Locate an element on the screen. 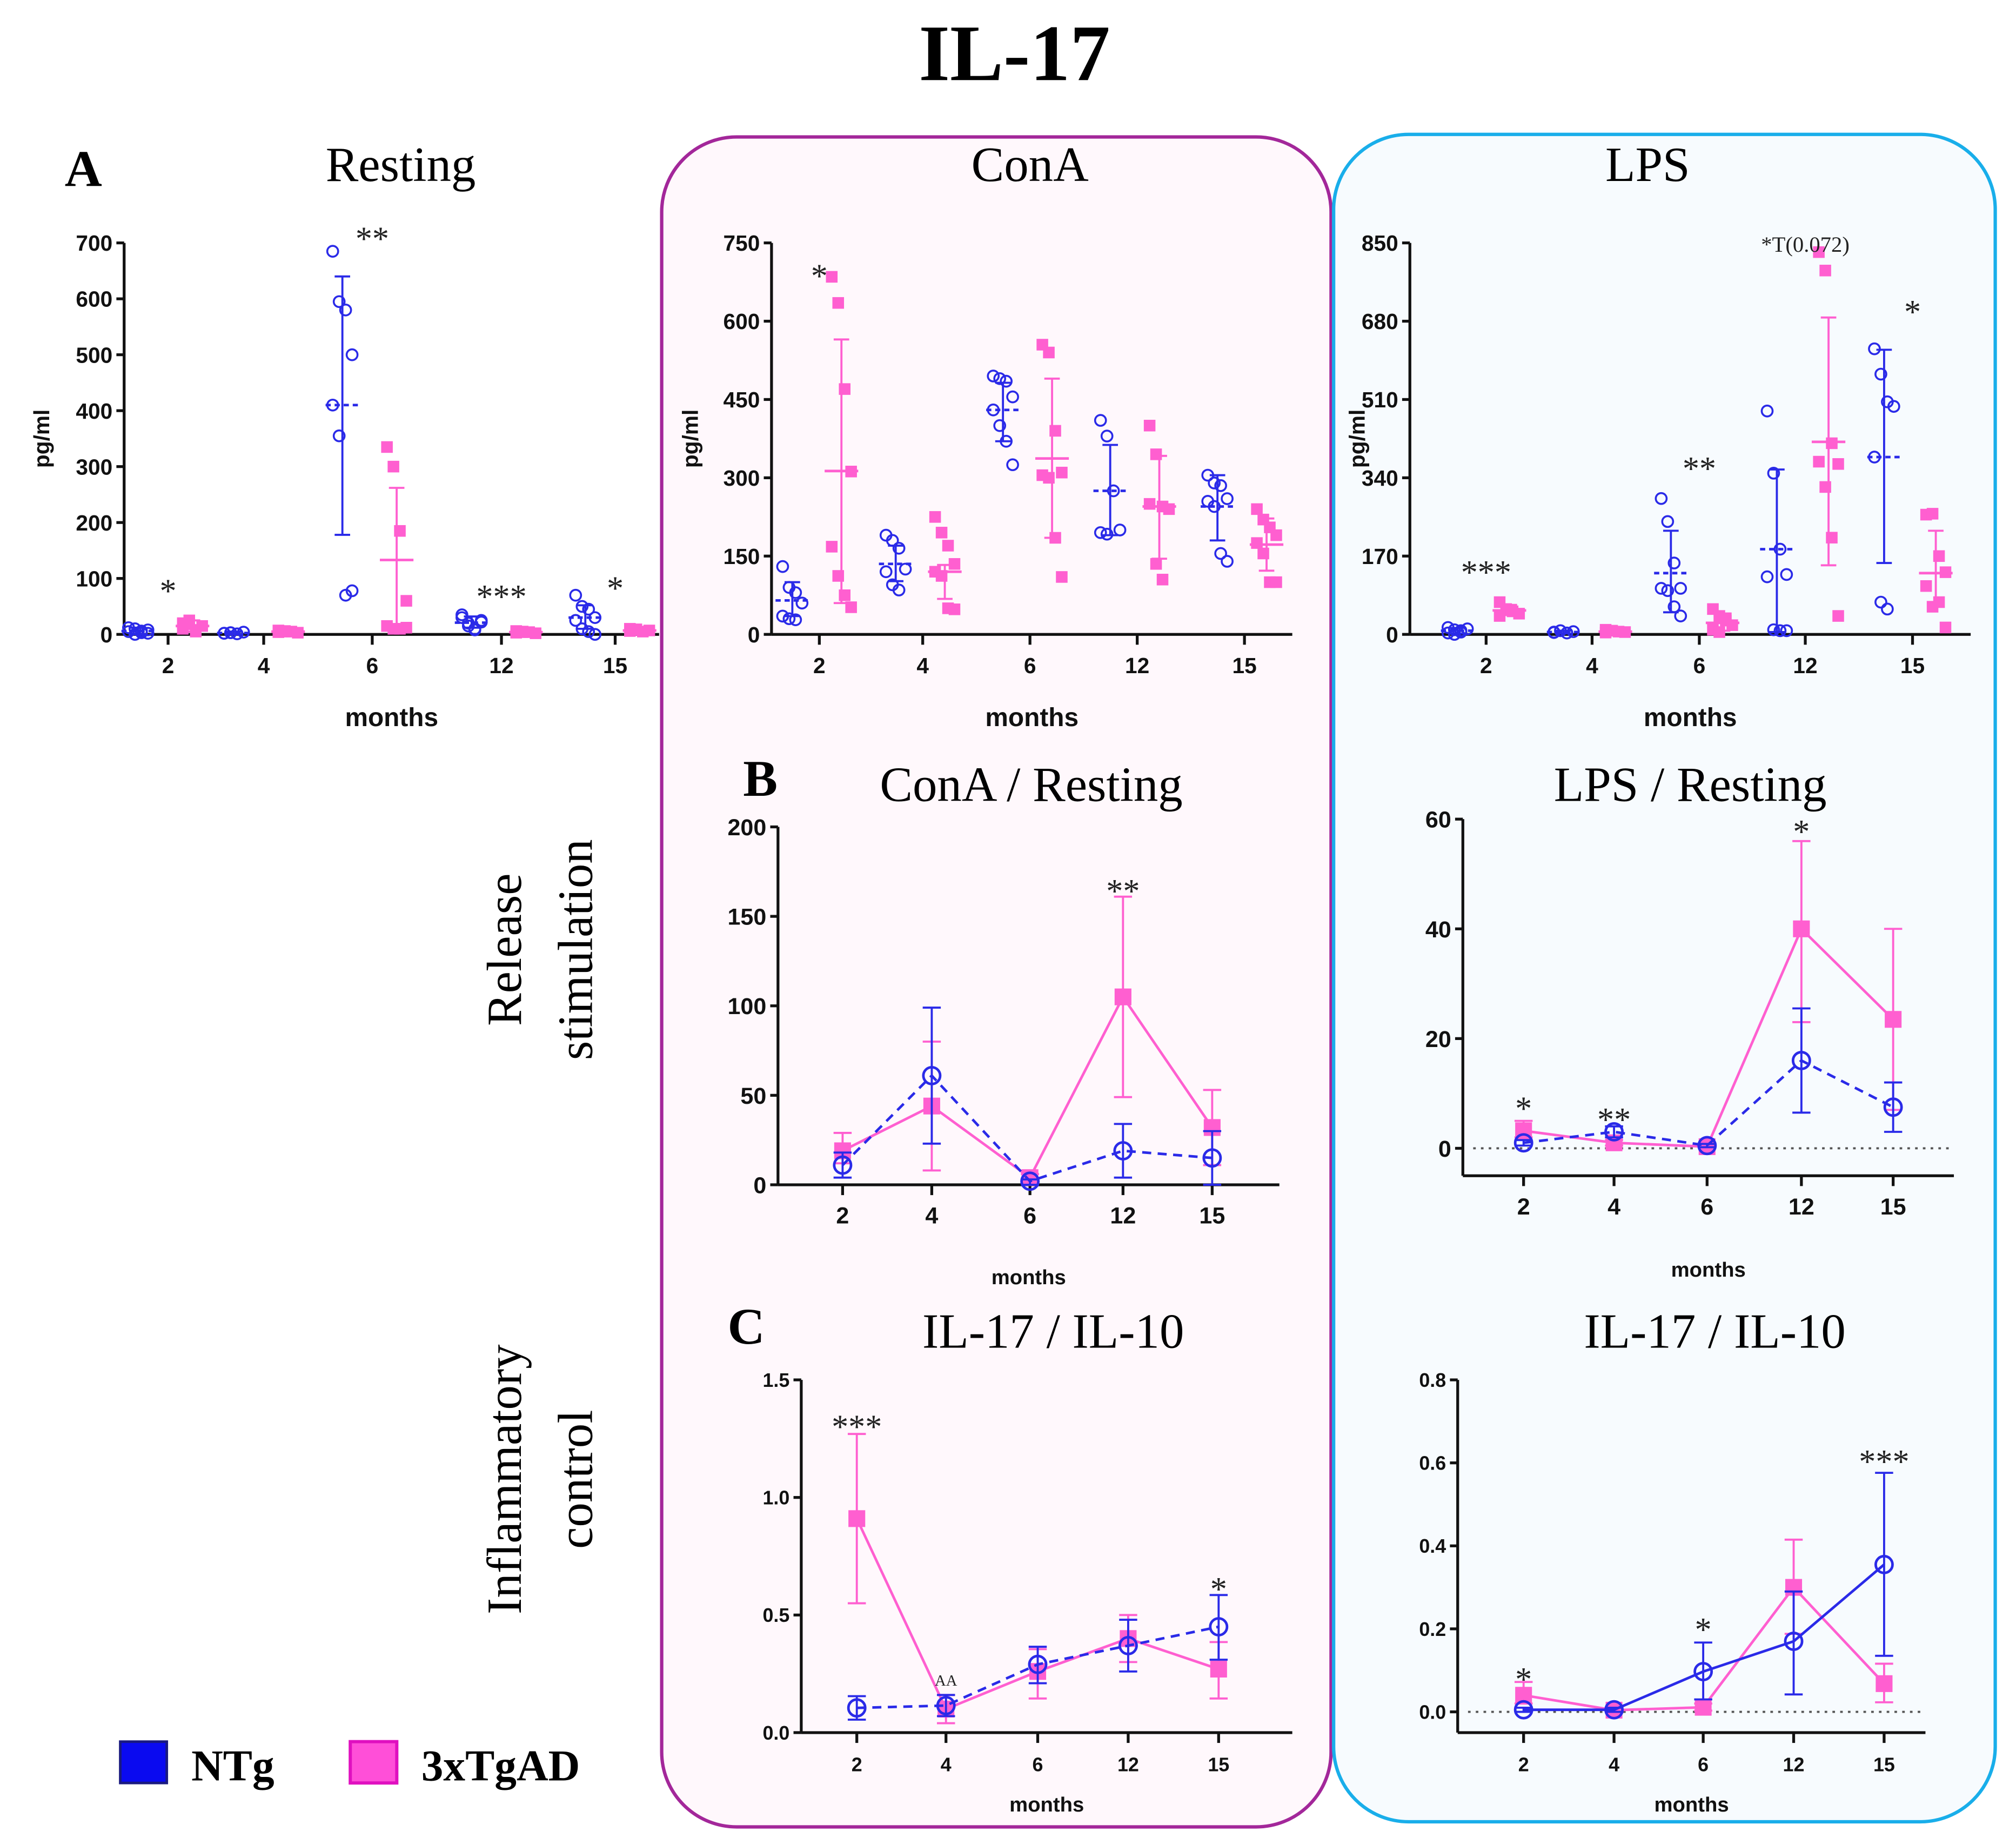 This screenshot has width=2016, height=1845. row-label-release: Release stimulation is located at coordinates (540, 950).